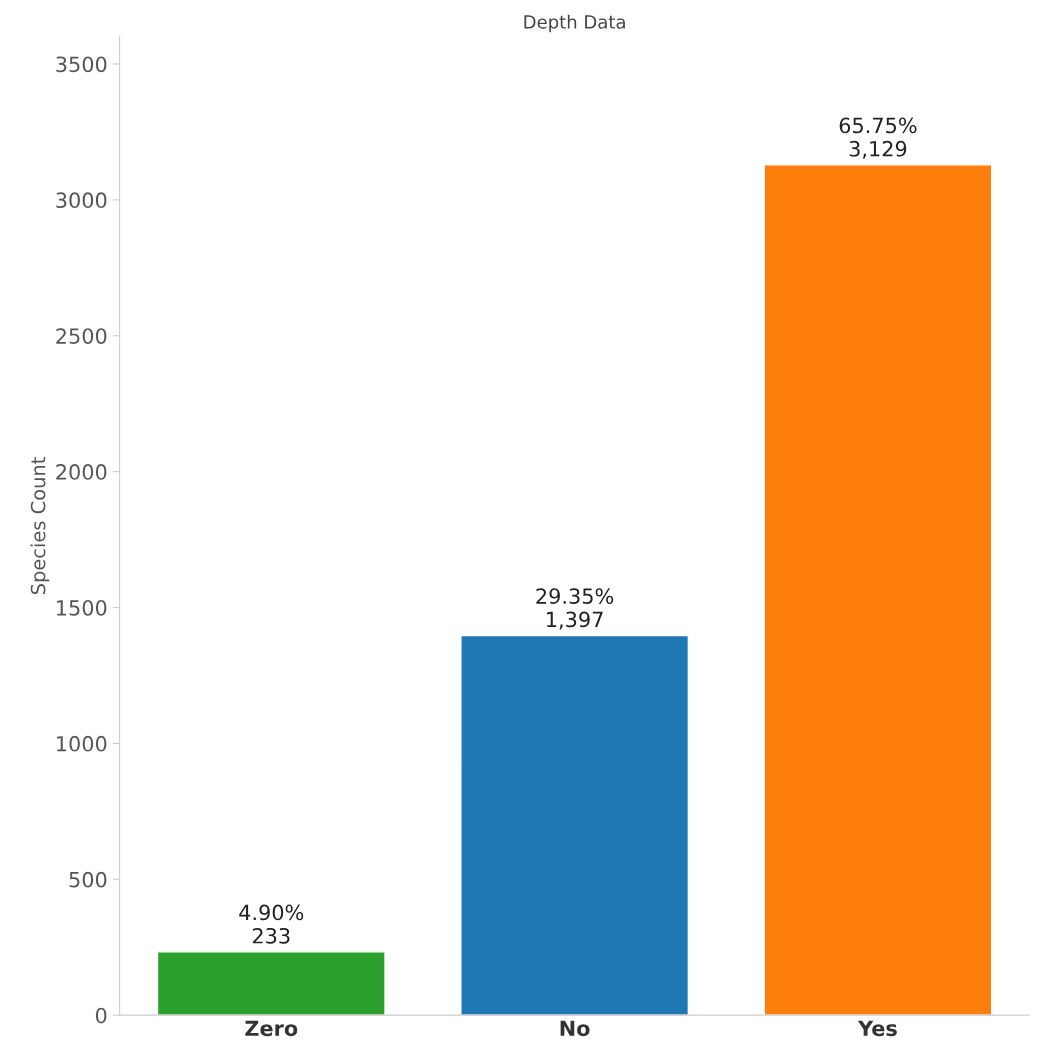  Describe the element at coordinates (81, 336) in the screenshot. I see `y-tick-label: 2500` at that location.